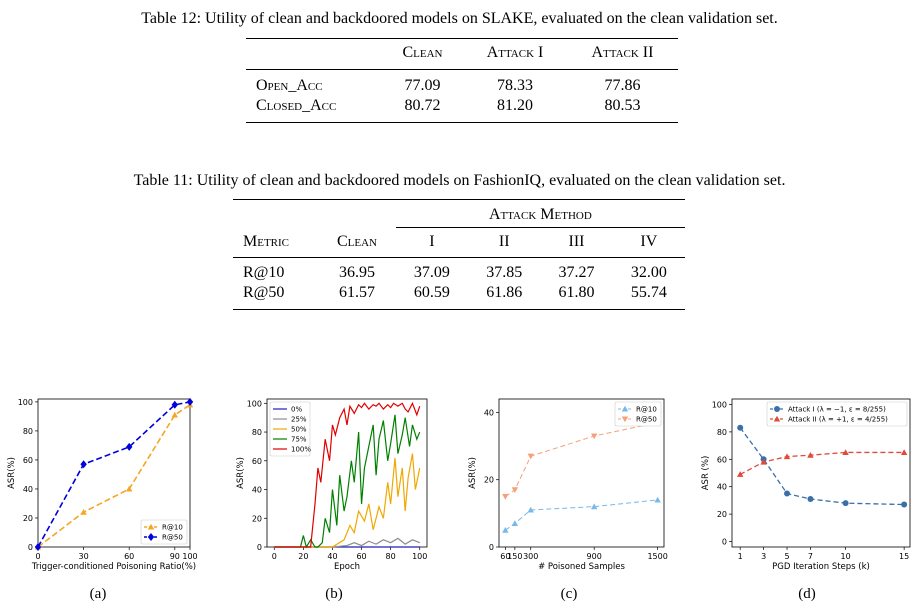 This screenshot has height=611, width=919. What do you see at coordinates (356, 272) in the screenshot?
I see `t11-cell: 36.95` at bounding box center [356, 272].